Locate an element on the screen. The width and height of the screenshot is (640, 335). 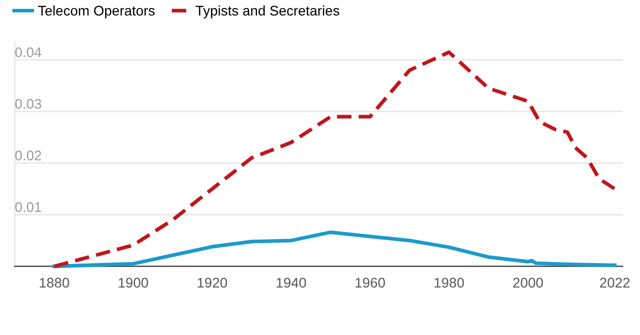
x-tick-label: 2022 is located at coordinates (615, 283).